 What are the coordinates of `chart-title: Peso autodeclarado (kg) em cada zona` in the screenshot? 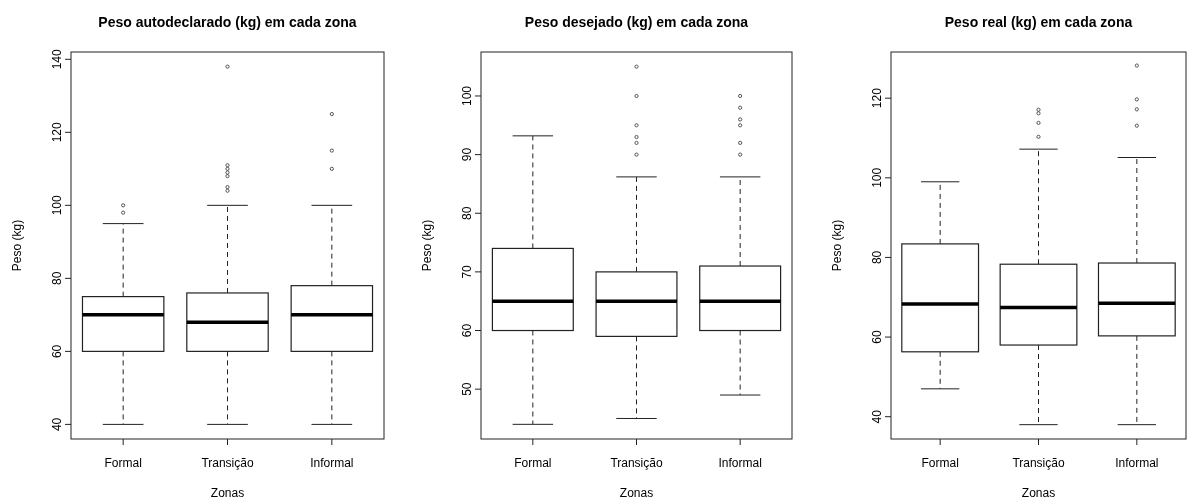 It's located at (227, 22).